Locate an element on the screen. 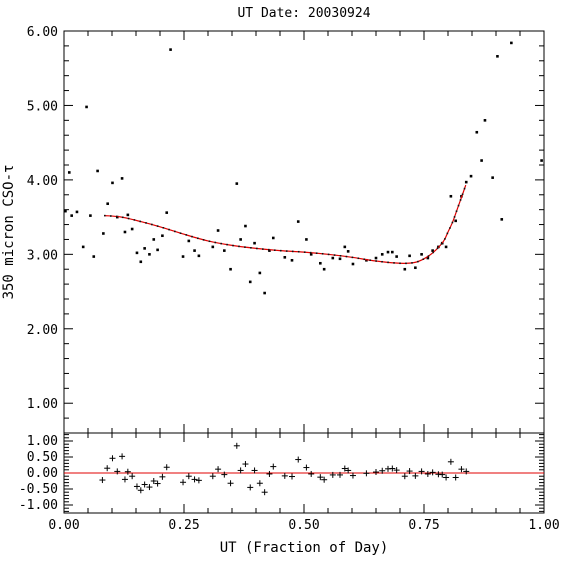  y-tick-label: 1.00 is located at coordinates (42, 404).